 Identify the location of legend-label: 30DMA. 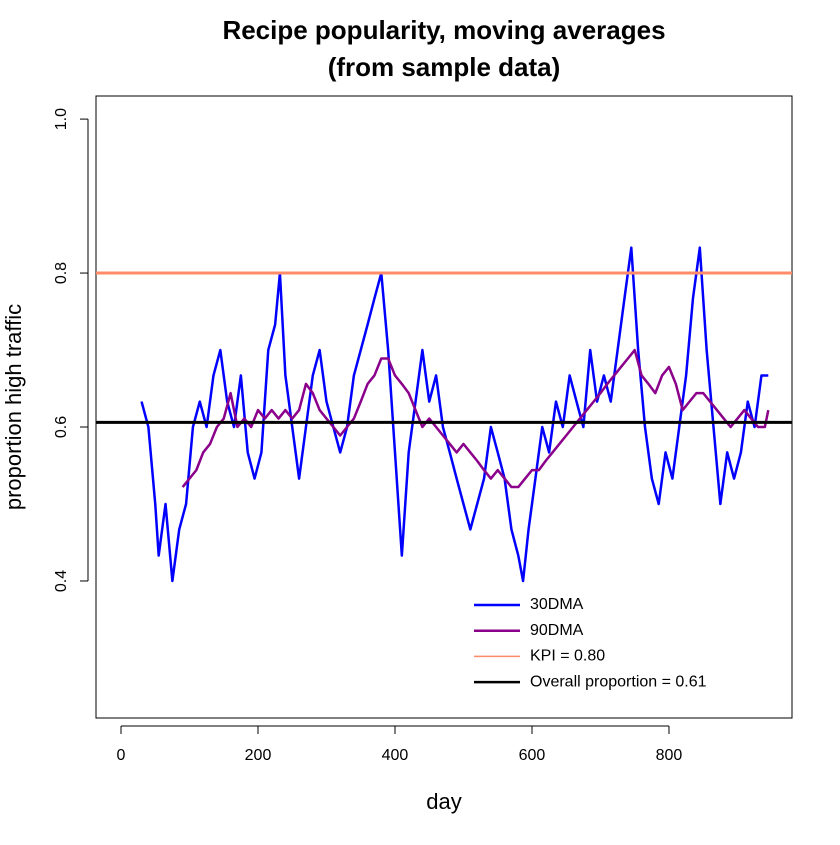
(557, 604).